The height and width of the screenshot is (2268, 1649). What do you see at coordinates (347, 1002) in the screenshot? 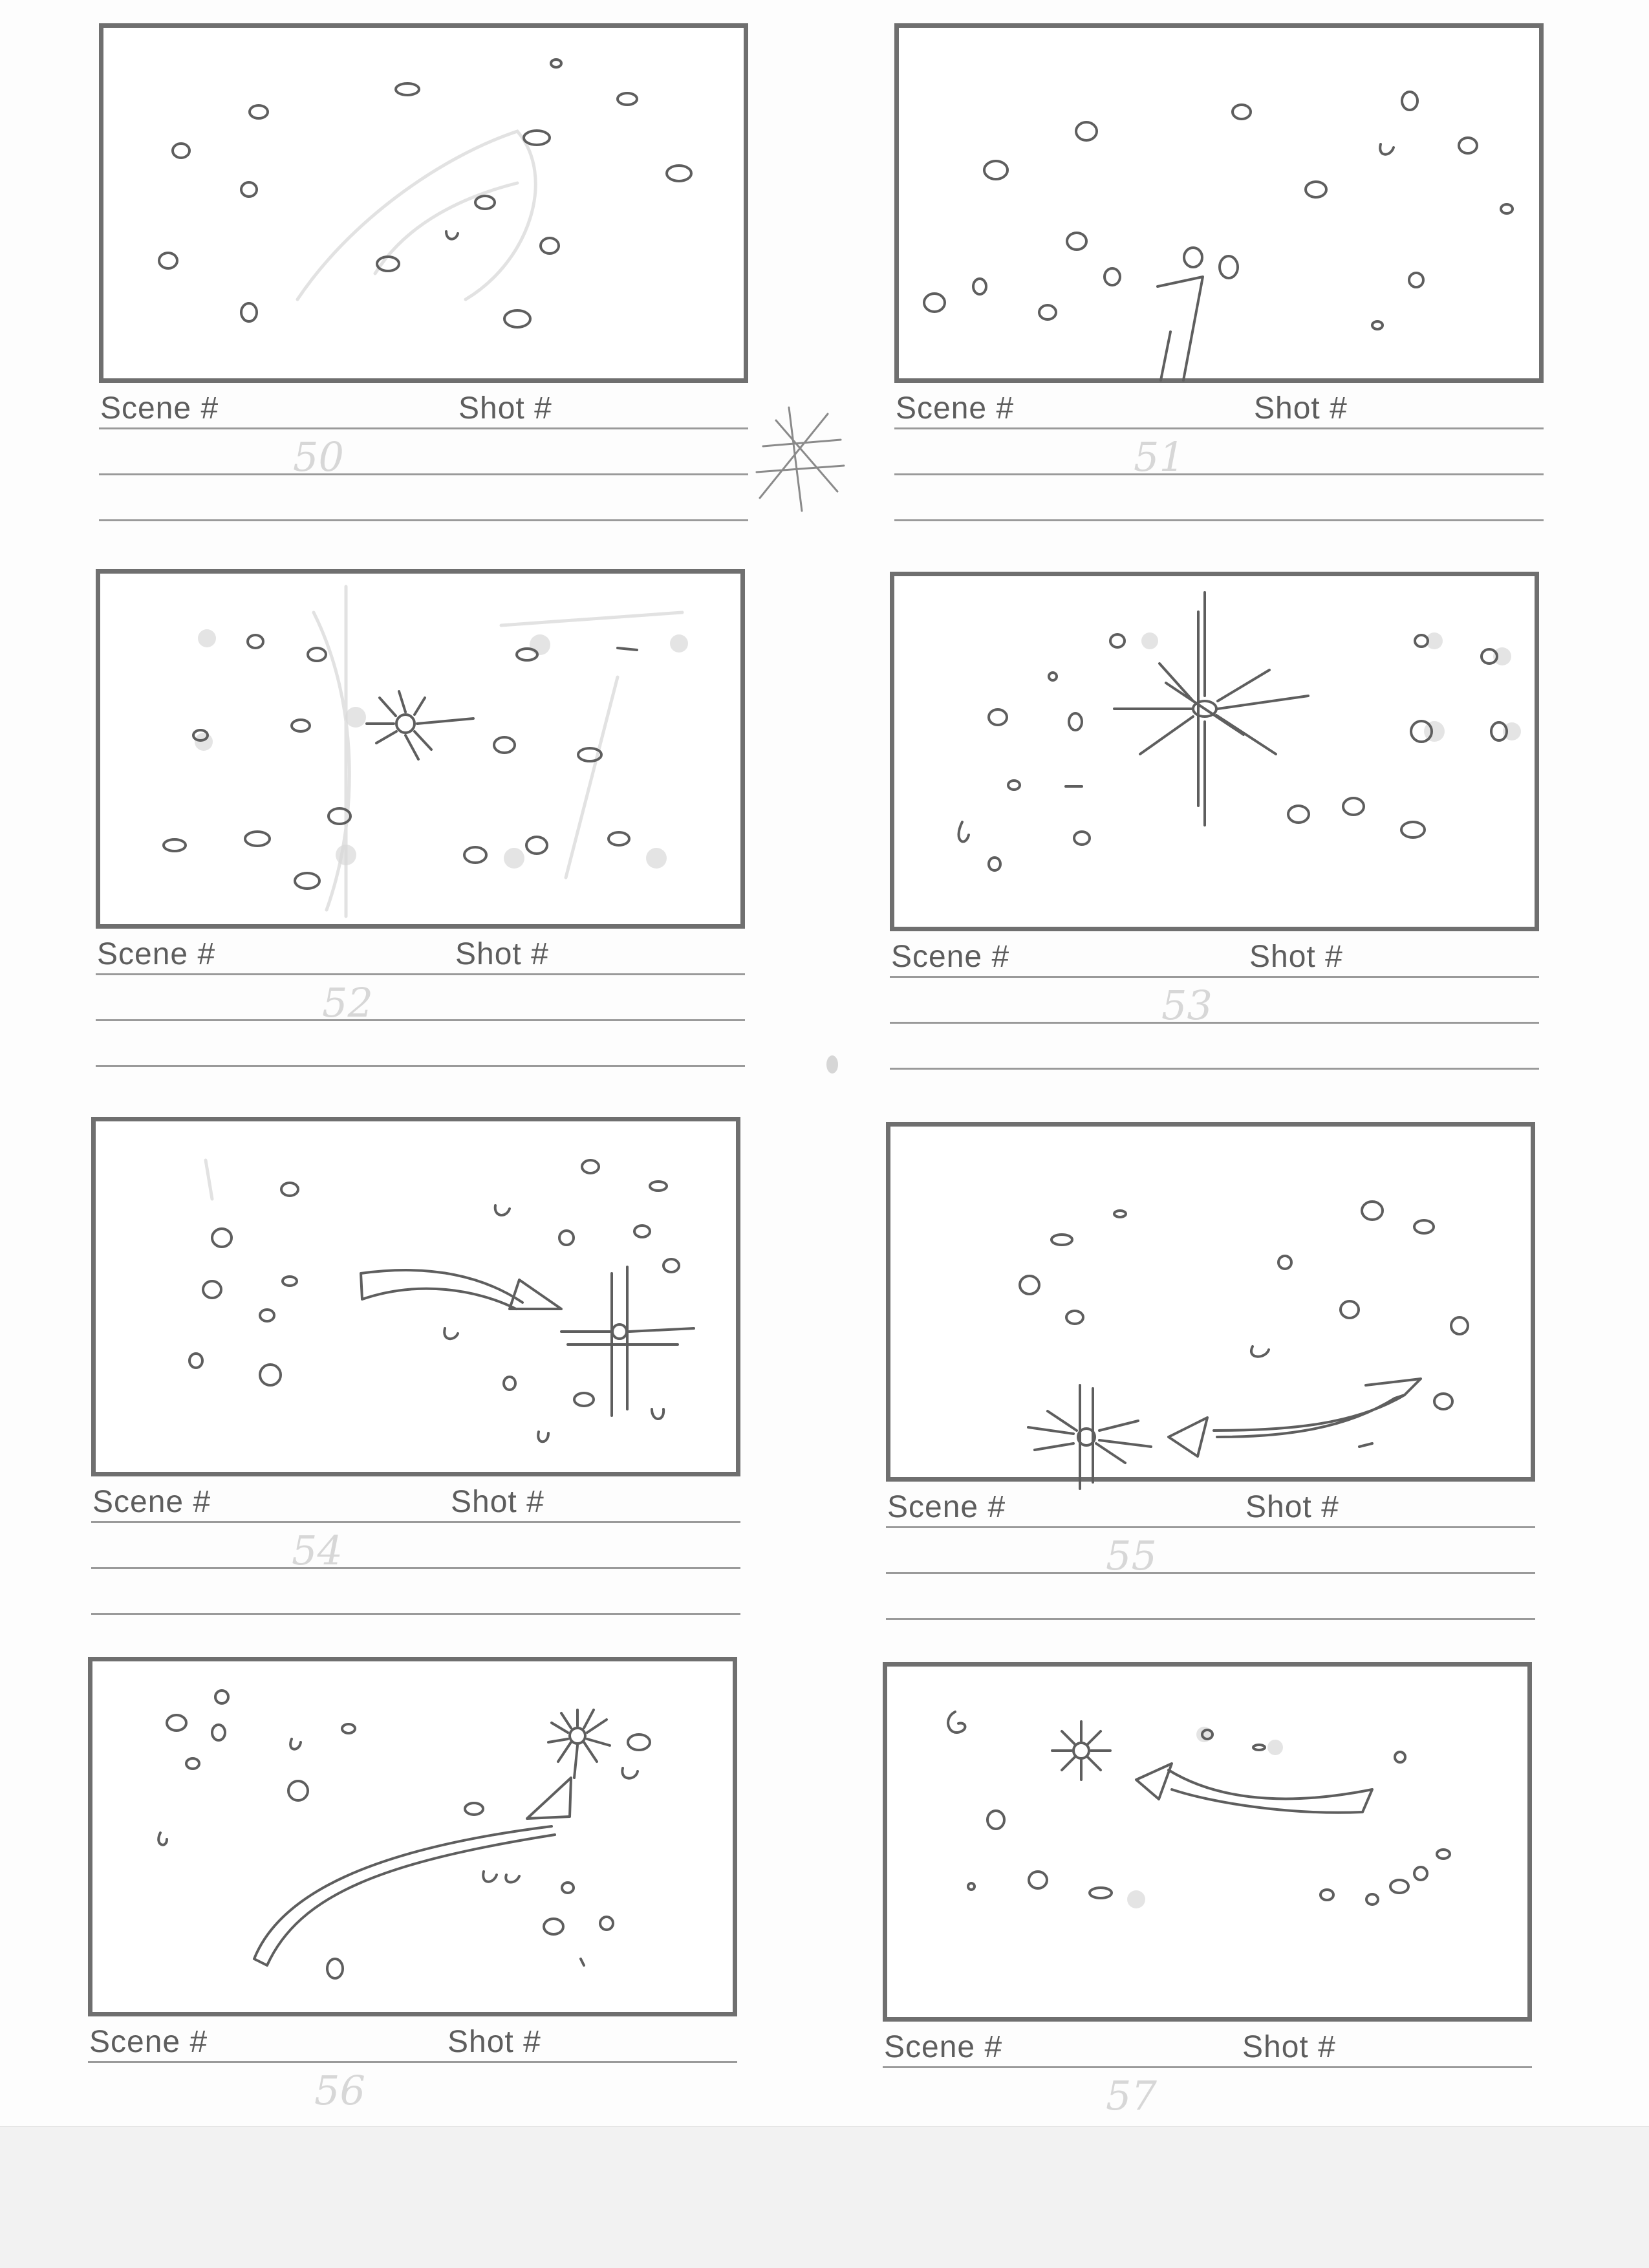
I see `panel-number: 52` at bounding box center [347, 1002].